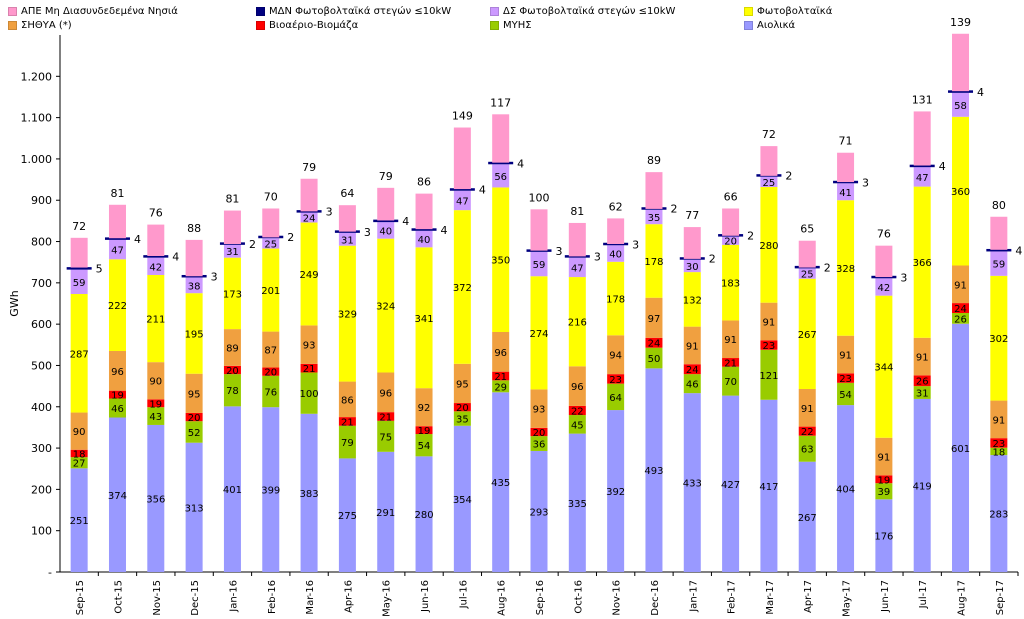 This screenshot has width=1024, height=619. I want to click on x-tick-label: Apr-16, so click(348, 596).